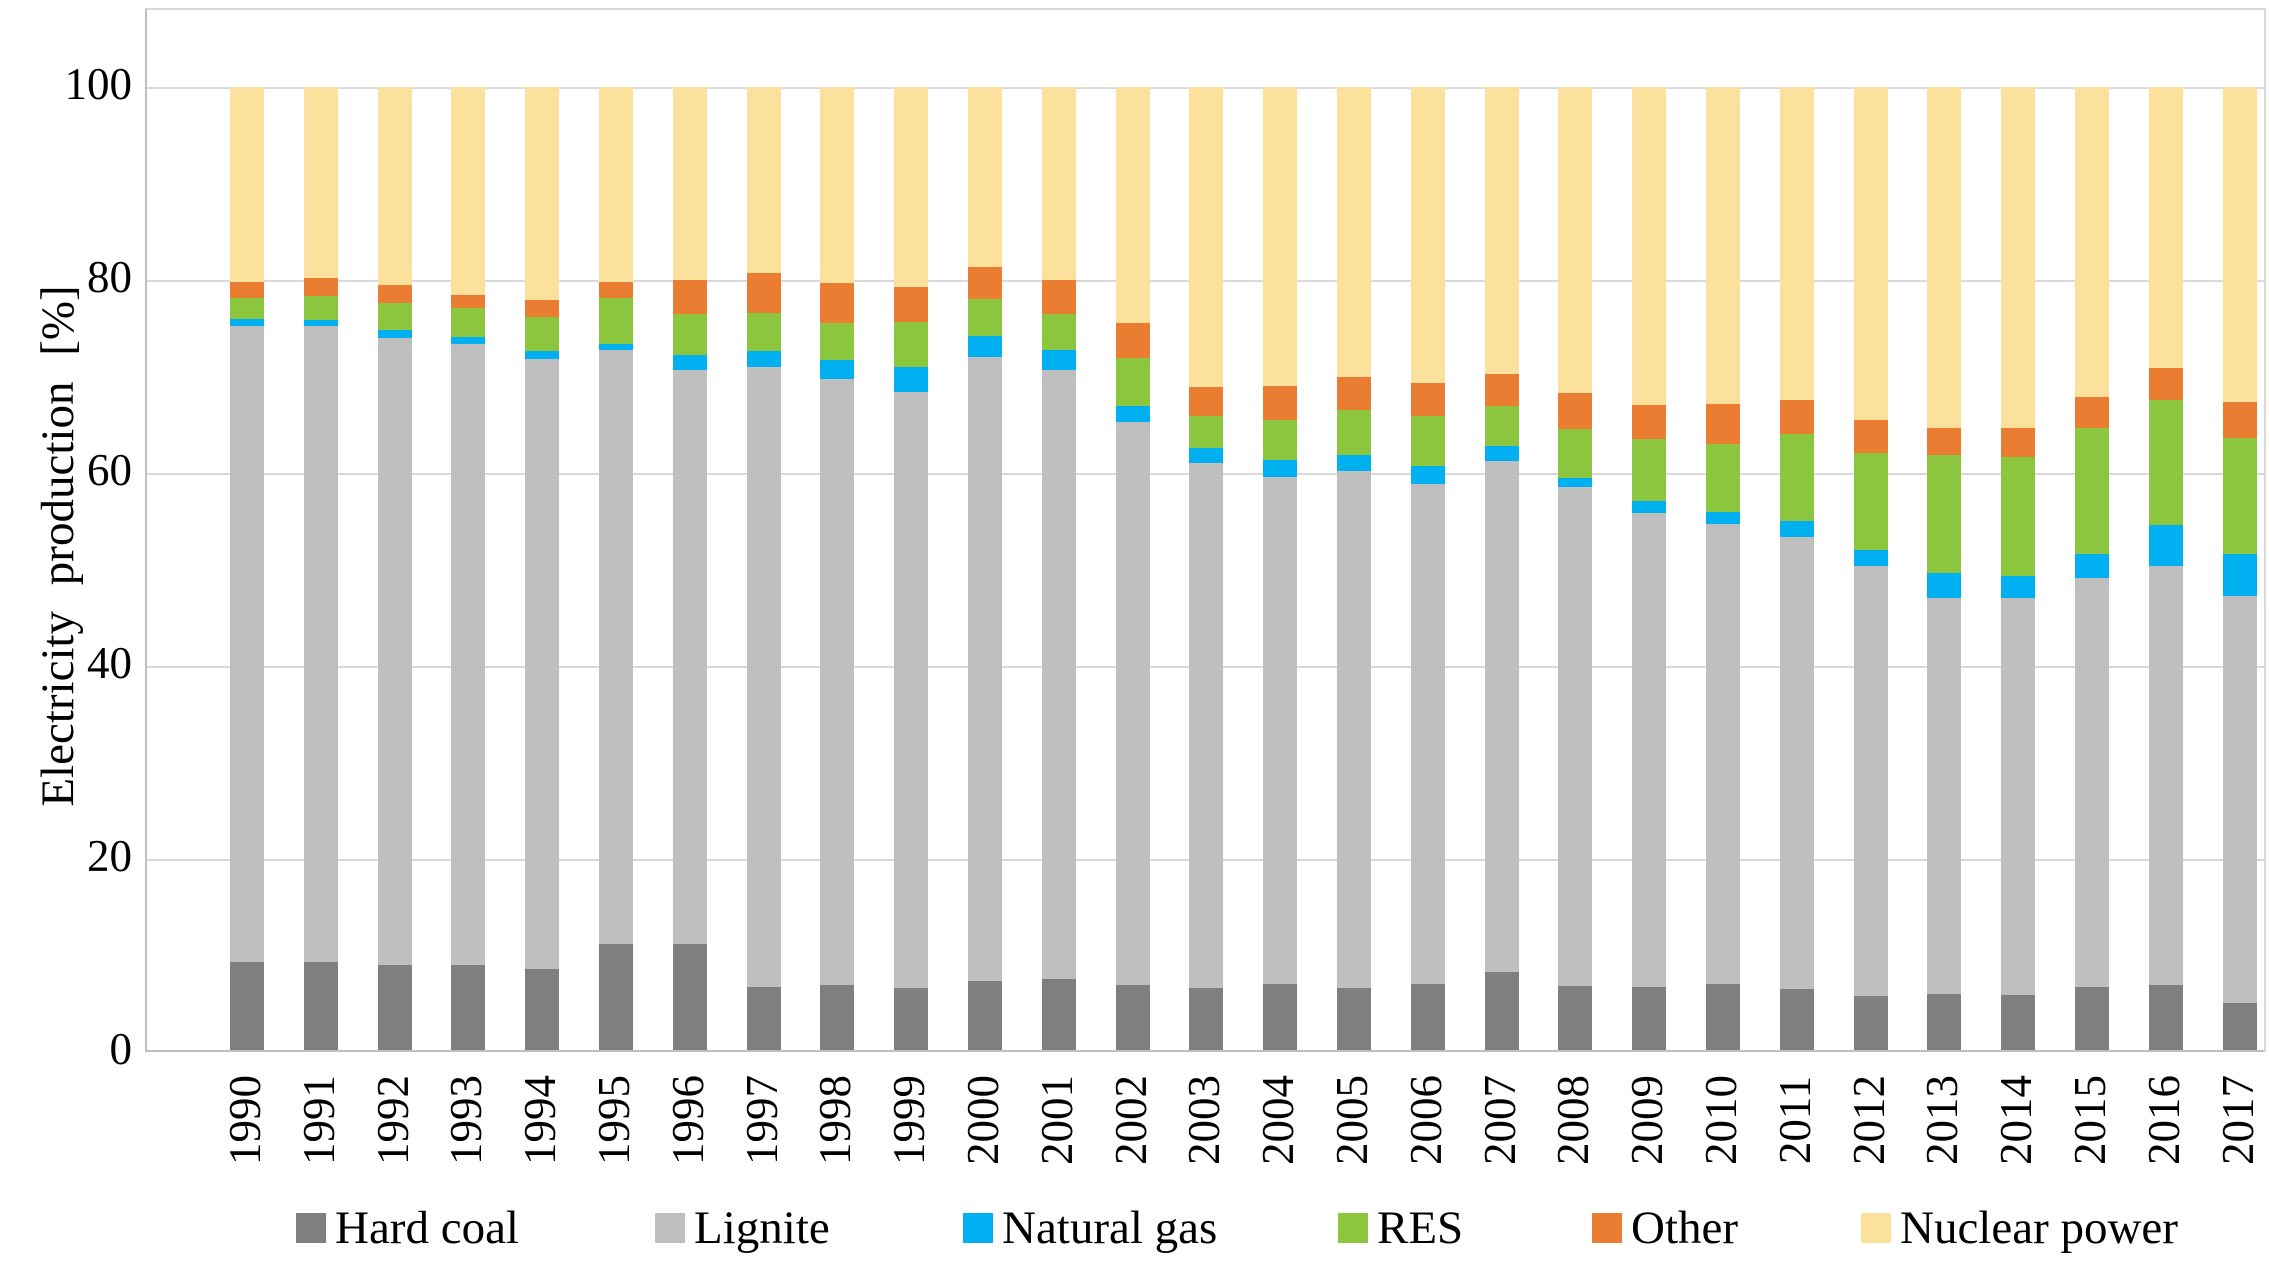  I want to click on x-tick-label-2014: 2014, so click(2016, 1120).